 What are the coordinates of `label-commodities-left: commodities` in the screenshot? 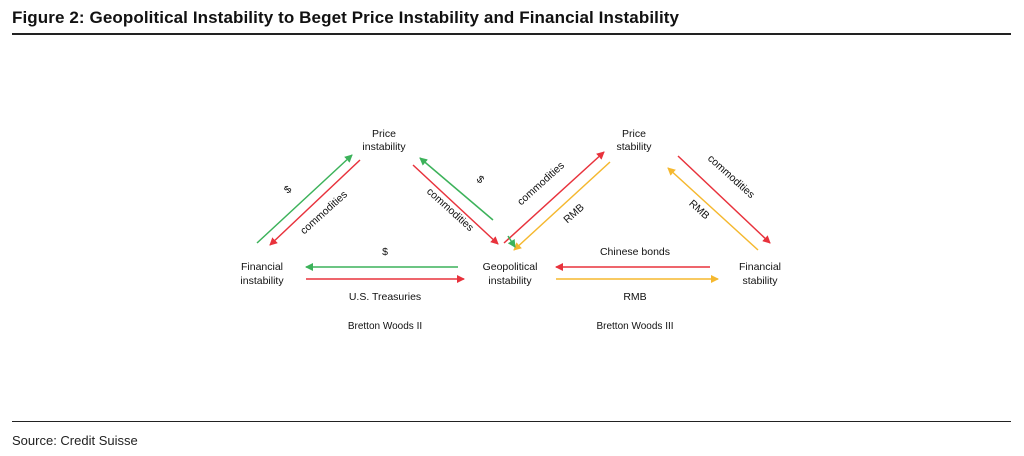 It's located at (324, 213).